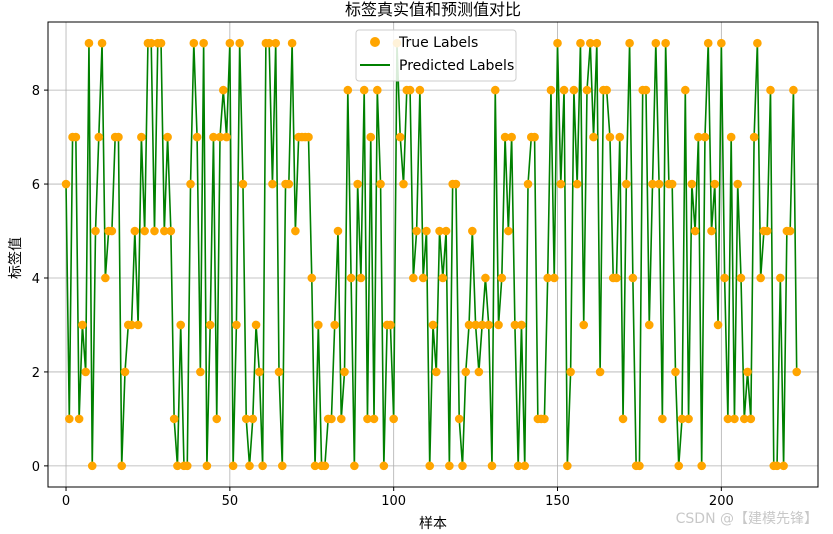 The image size is (833, 534). Describe the element at coordinates (557, 501) in the screenshot. I see `x-tick-label: 150` at that location.